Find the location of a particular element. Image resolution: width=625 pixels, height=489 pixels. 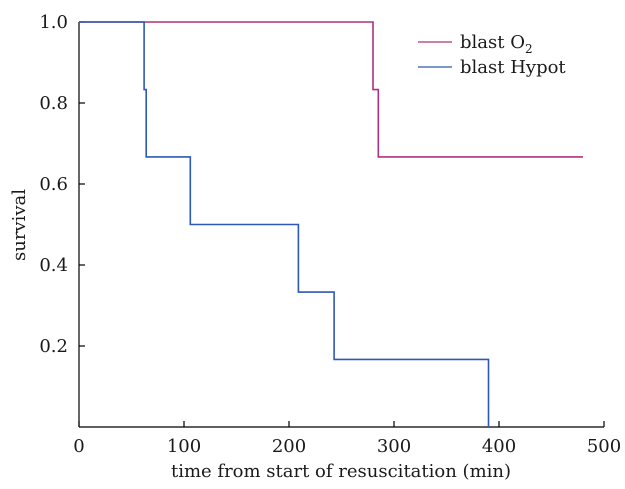

y-tick-label: 0.2 is located at coordinates (53, 346).